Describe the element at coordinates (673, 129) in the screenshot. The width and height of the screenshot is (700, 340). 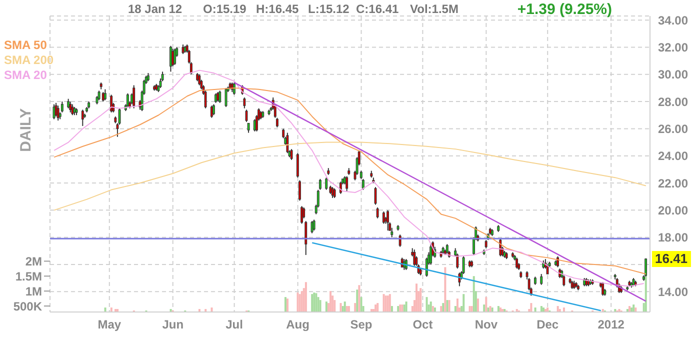
I see `y-tick-label: 26.00` at that location.